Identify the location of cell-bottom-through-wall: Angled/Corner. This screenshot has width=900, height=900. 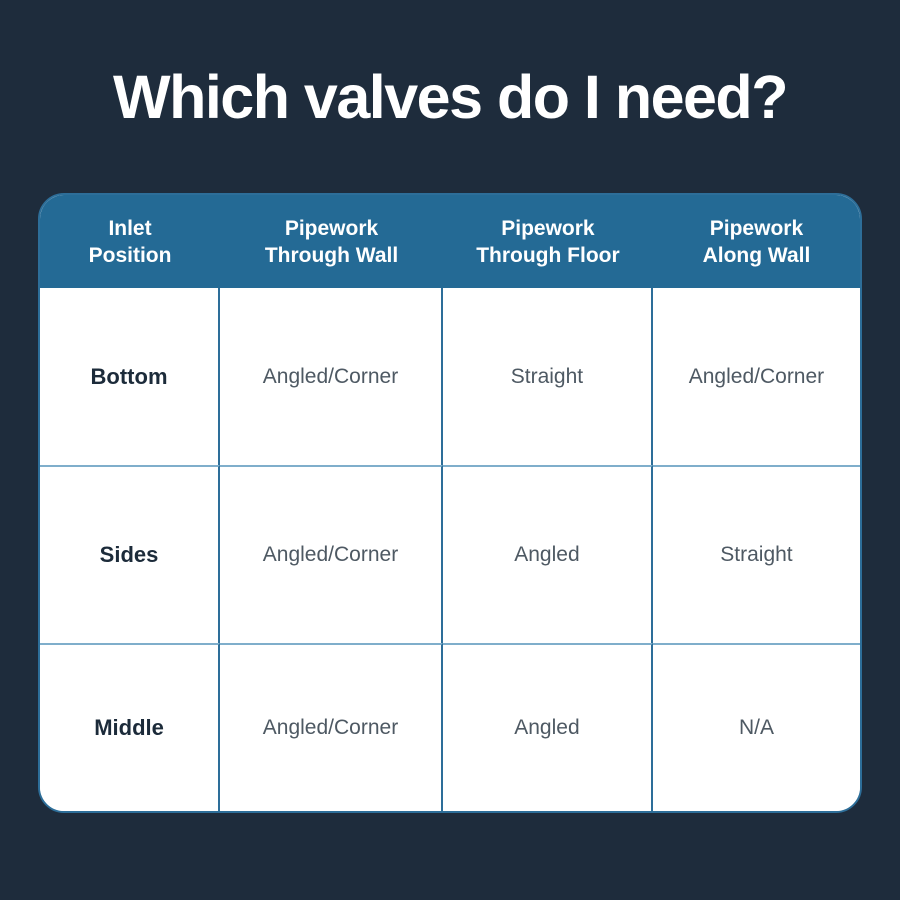
(331, 376).